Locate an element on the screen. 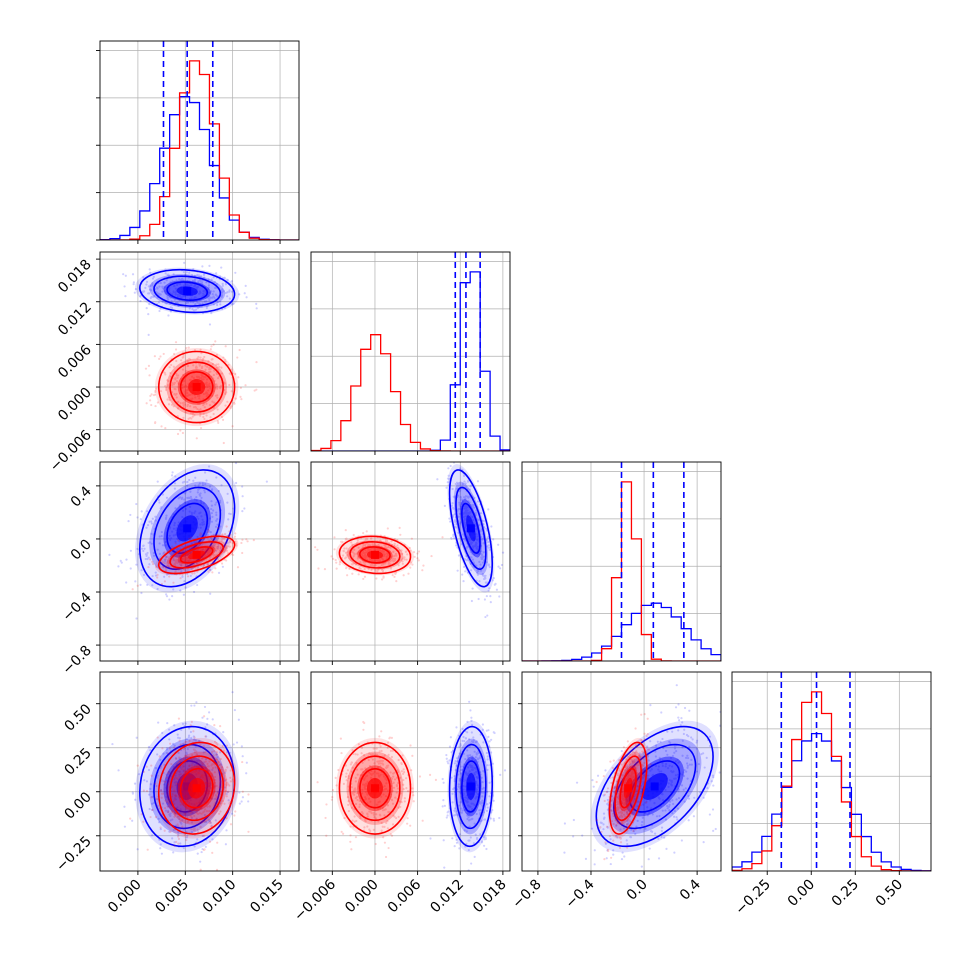  y-tick-label: −0.4 is located at coordinates (76, 606).